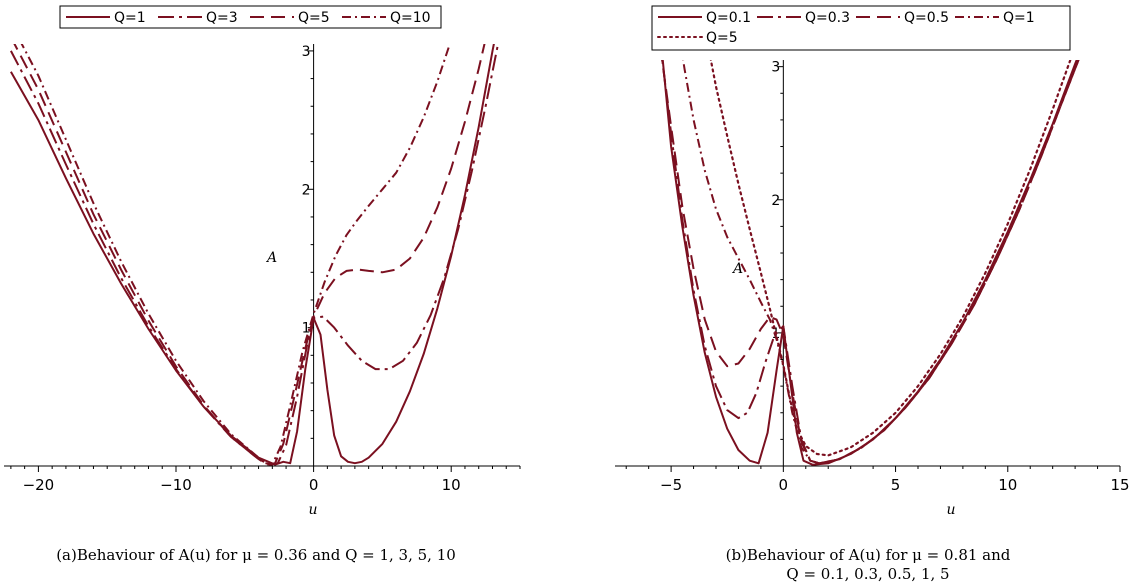 This screenshot has width=1136, height=586. I want to click on x-tick-label: 5, so click(896, 485).